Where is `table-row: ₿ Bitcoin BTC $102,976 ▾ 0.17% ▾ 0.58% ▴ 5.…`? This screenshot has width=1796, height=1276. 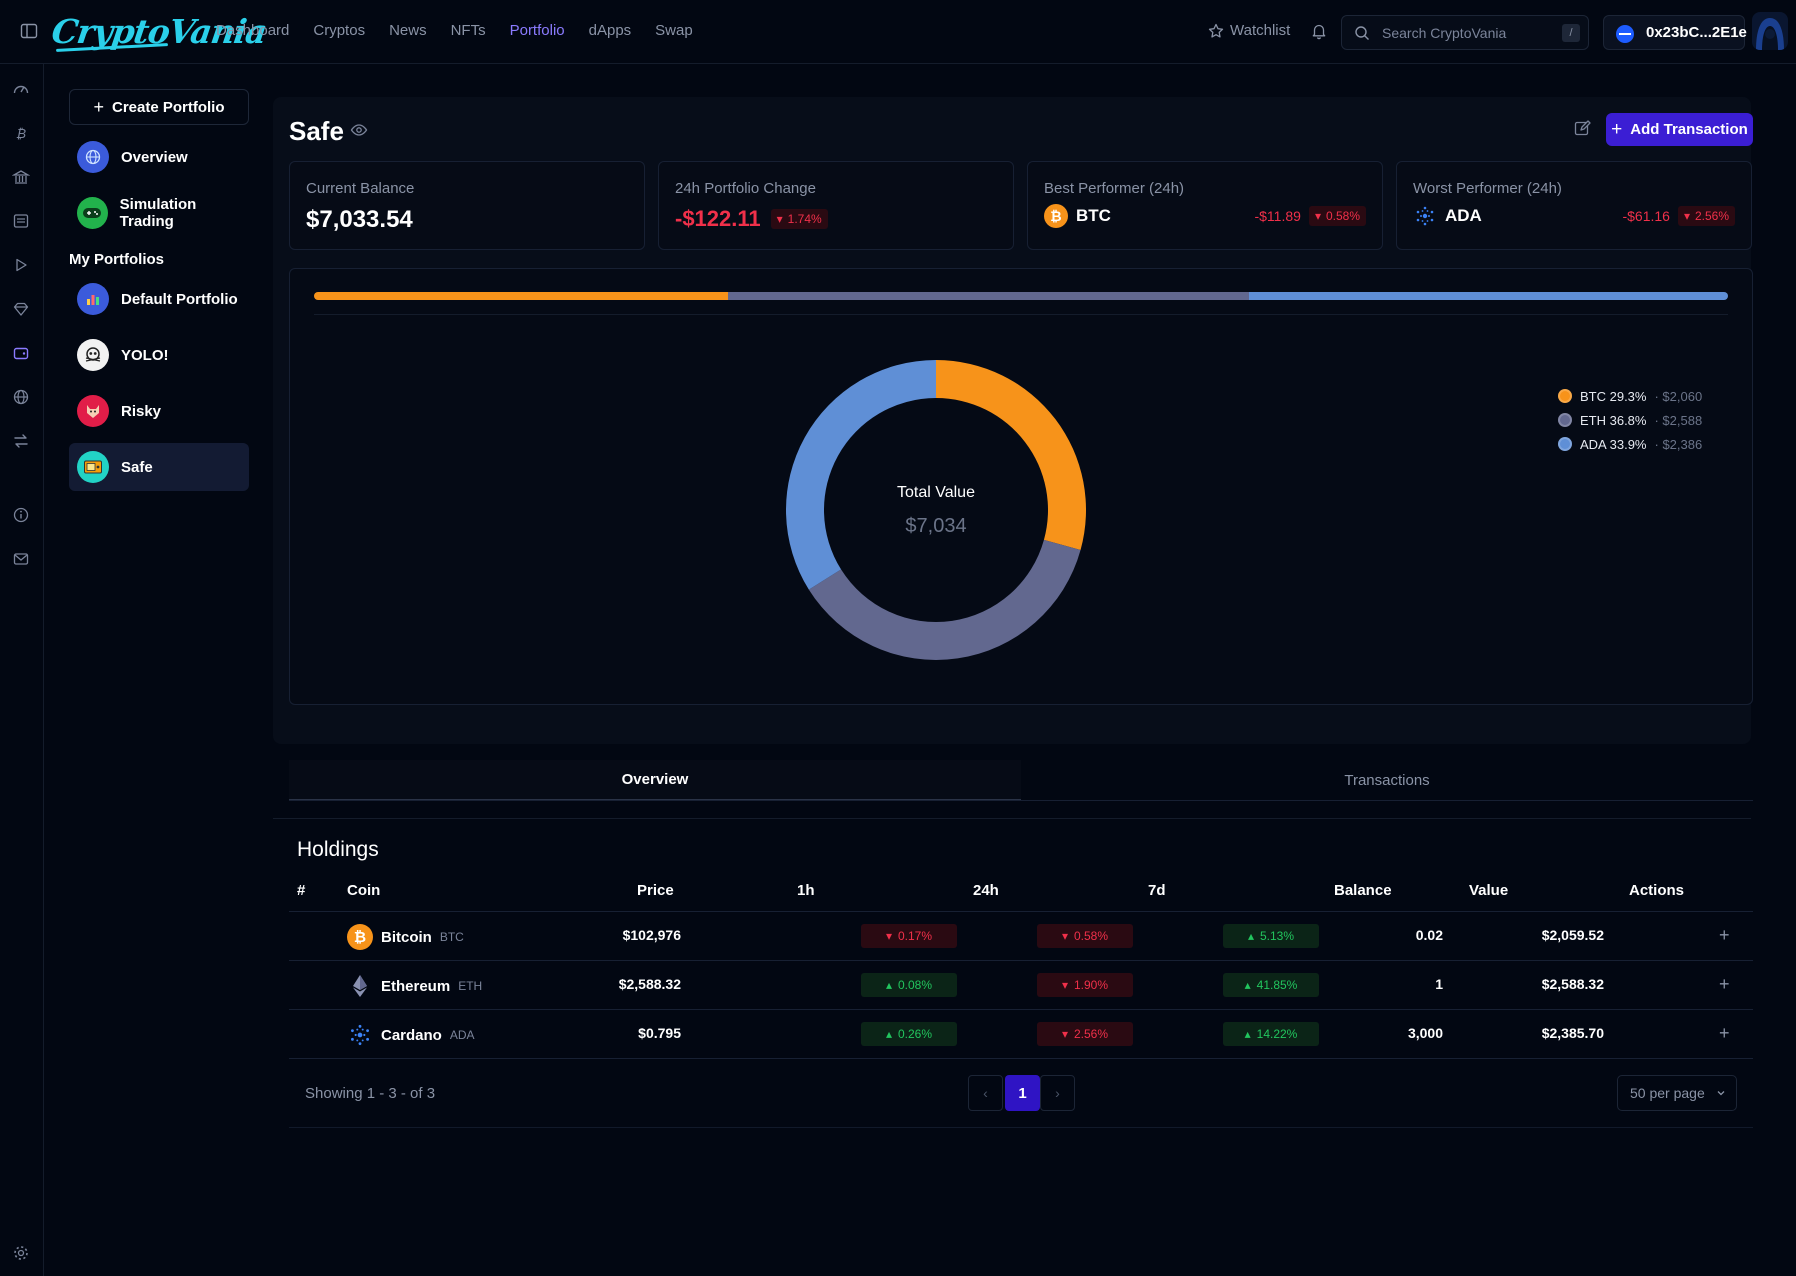
table-row: ₿ Bitcoin BTC $102,976 ▾ 0.17% ▾ 0.58% ▴ 5.… is located at coordinates (1021, 936).